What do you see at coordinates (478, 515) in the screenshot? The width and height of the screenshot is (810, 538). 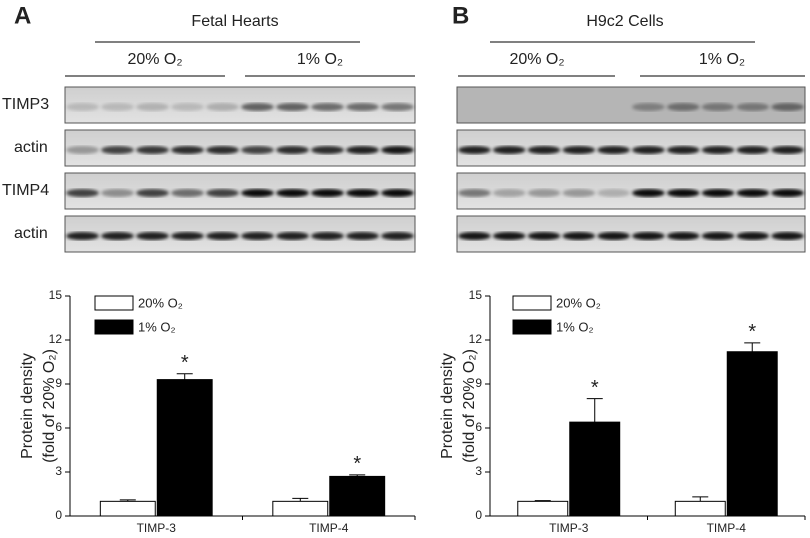 I see `y-tick-label: 0` at bounding box center [478, 515].